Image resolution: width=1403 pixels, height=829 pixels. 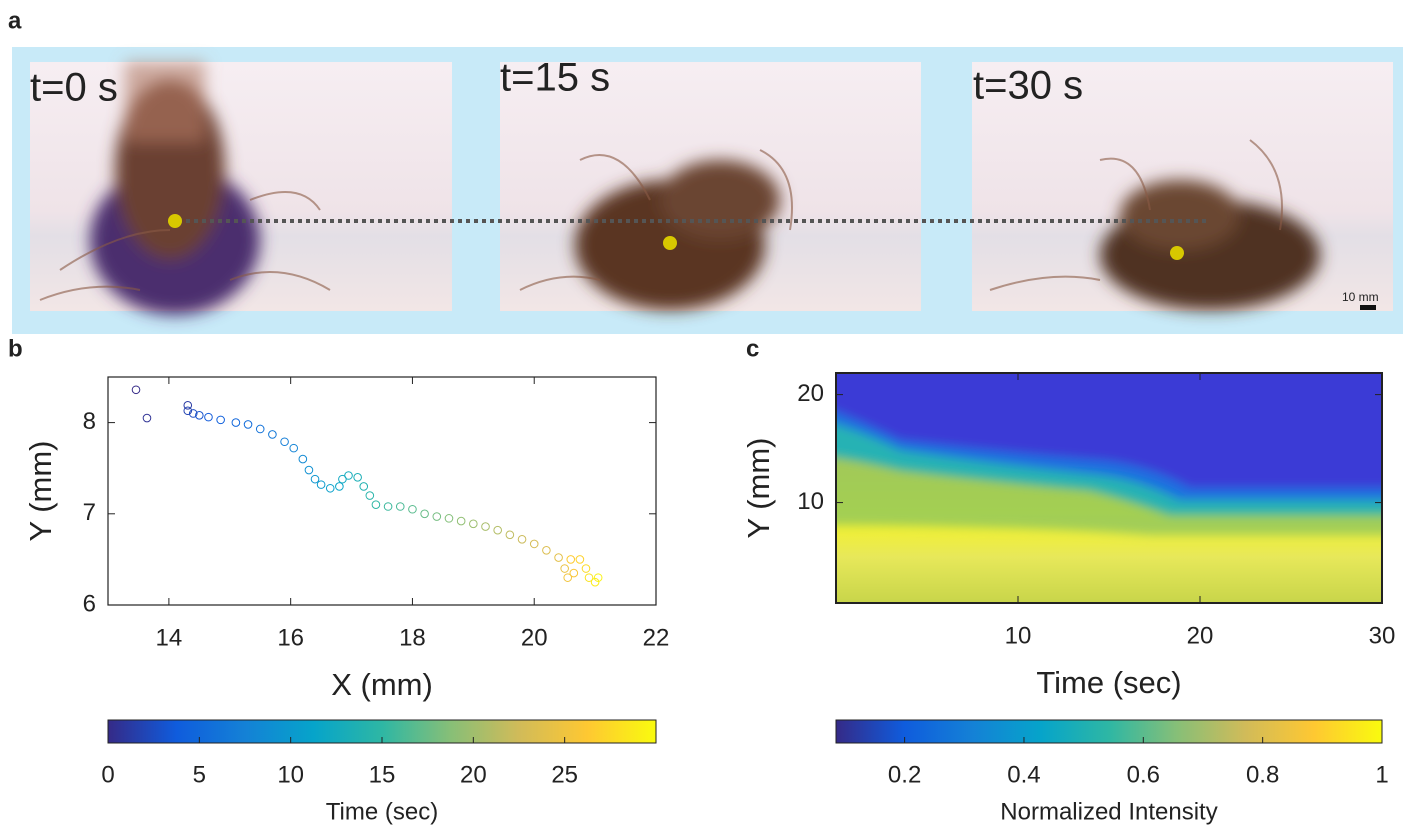 I want to click on panel-letter: a, so click(x=15, y=20).